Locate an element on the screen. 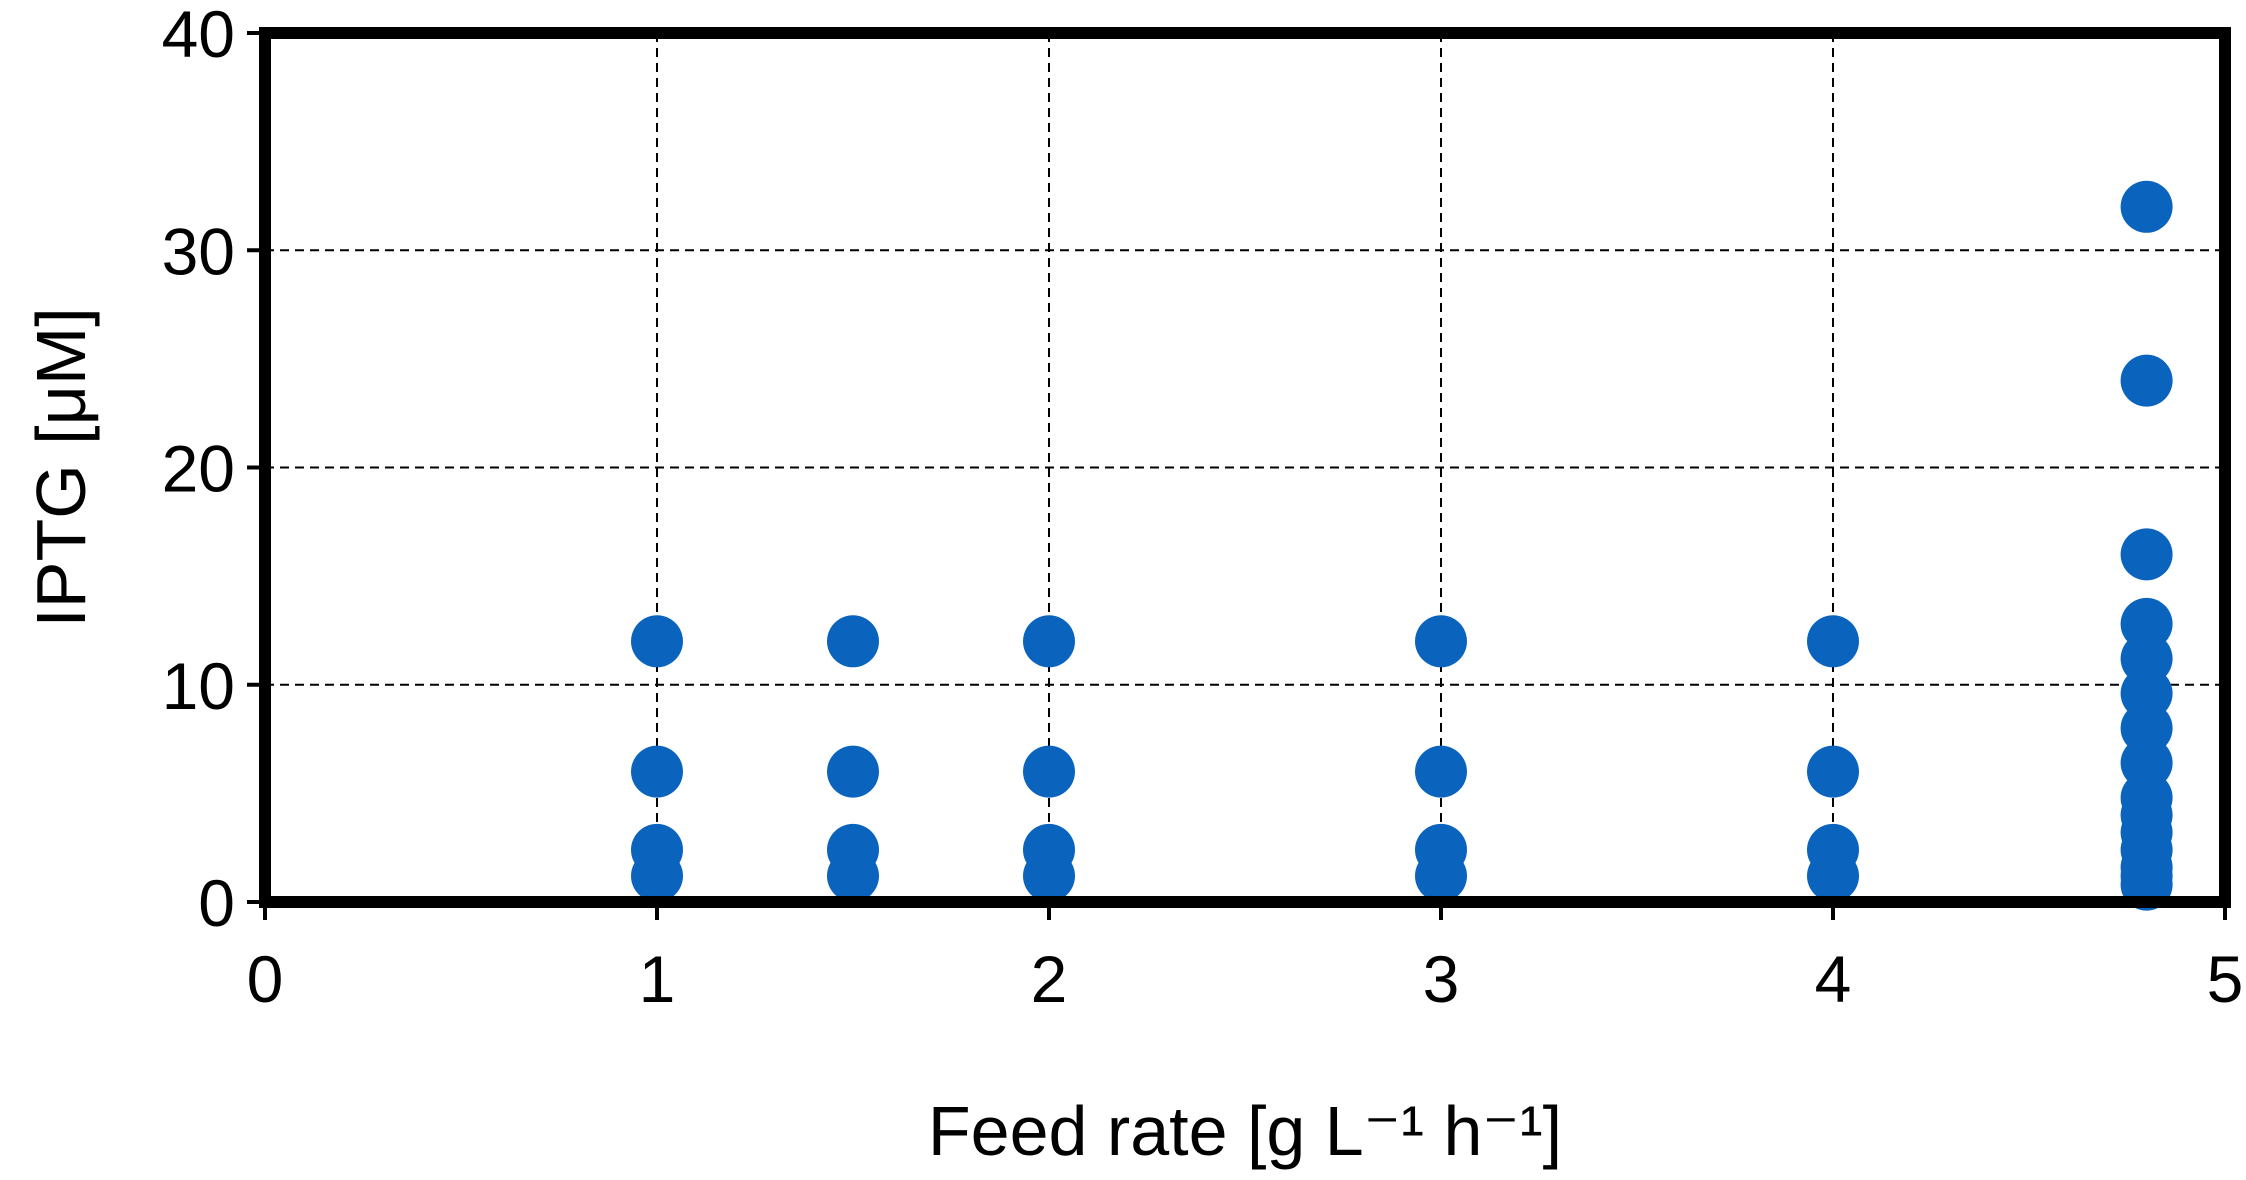  x-tick-label: 2 is located at coordinates (1049, 979).